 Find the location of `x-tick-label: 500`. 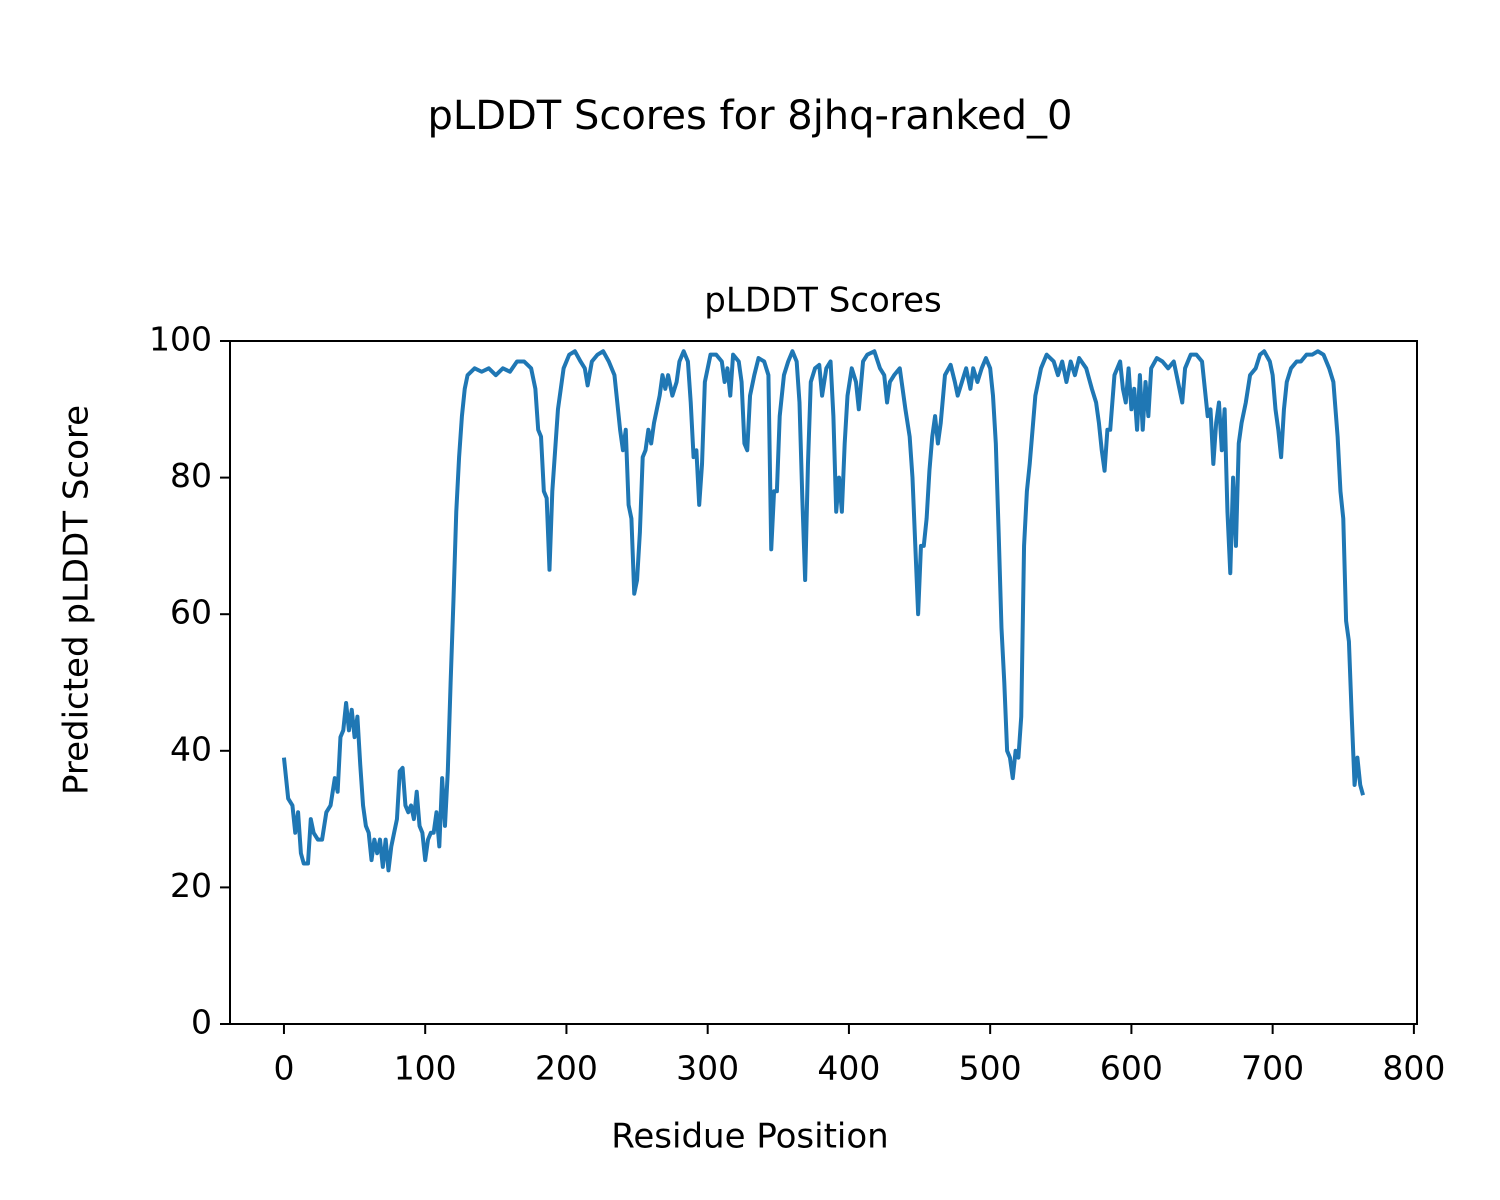

x-tick-label: 500 is located at coordinates (990, 1068).